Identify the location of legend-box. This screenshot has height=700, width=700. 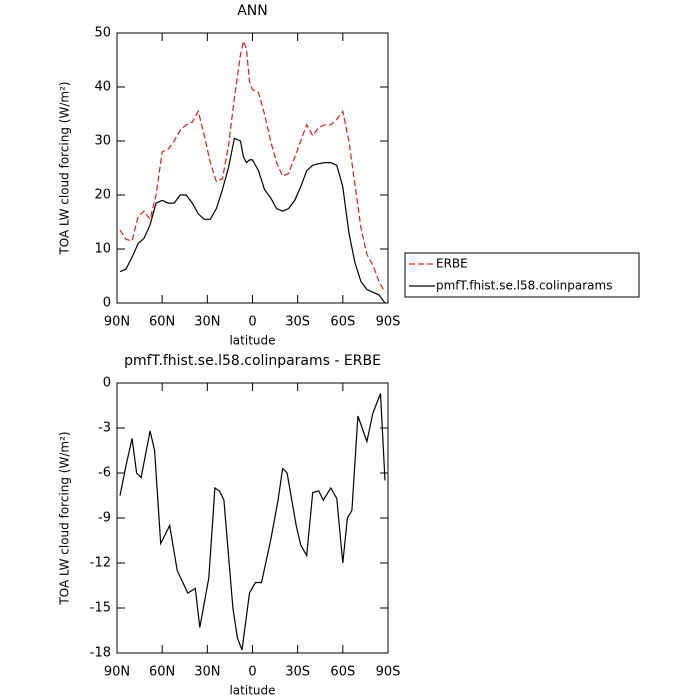
(522, 275).